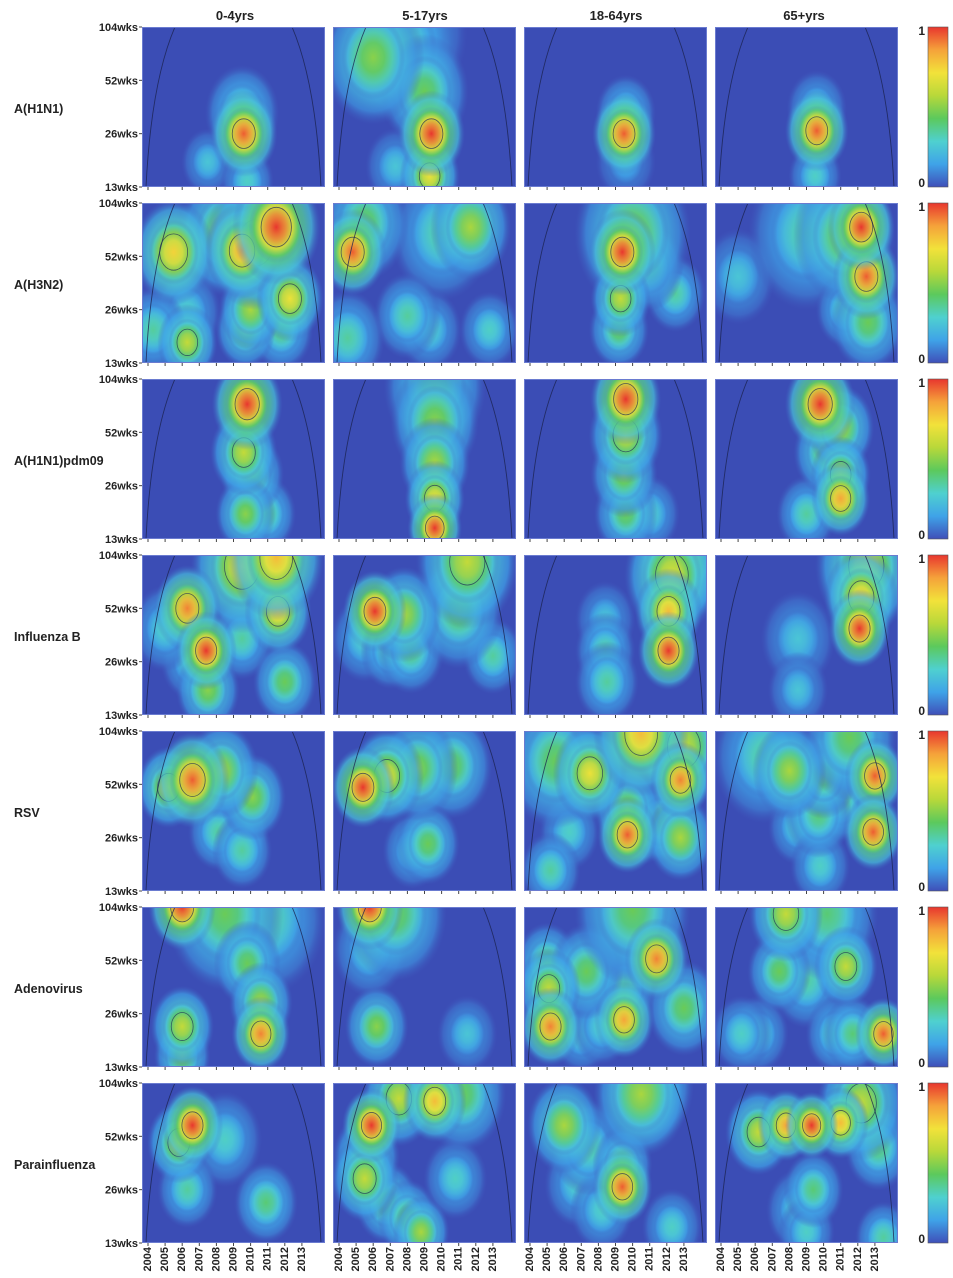  Describe the element at coordinates (235, 15) in the screenshot. I see `column-title-0-4yrs: 0-4yrs` at that location.